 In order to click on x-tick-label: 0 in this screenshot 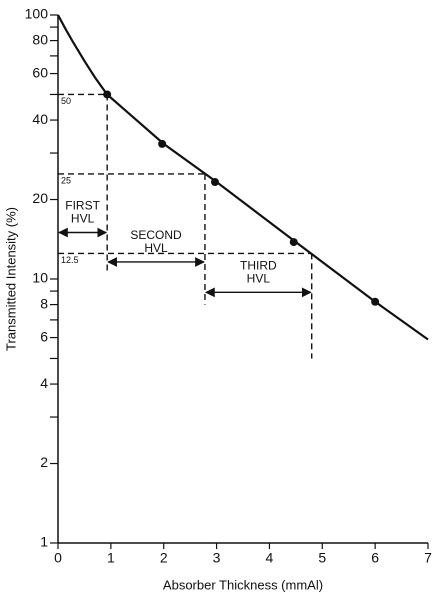, I will do `click(58, 558)`.